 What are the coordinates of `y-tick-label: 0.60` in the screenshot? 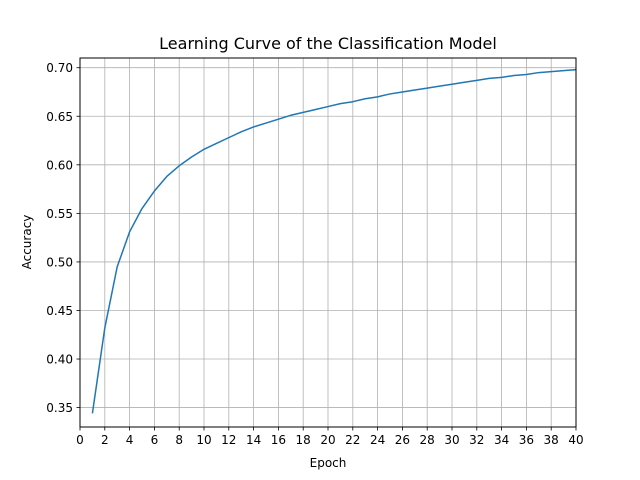 It's located at (59, 165).